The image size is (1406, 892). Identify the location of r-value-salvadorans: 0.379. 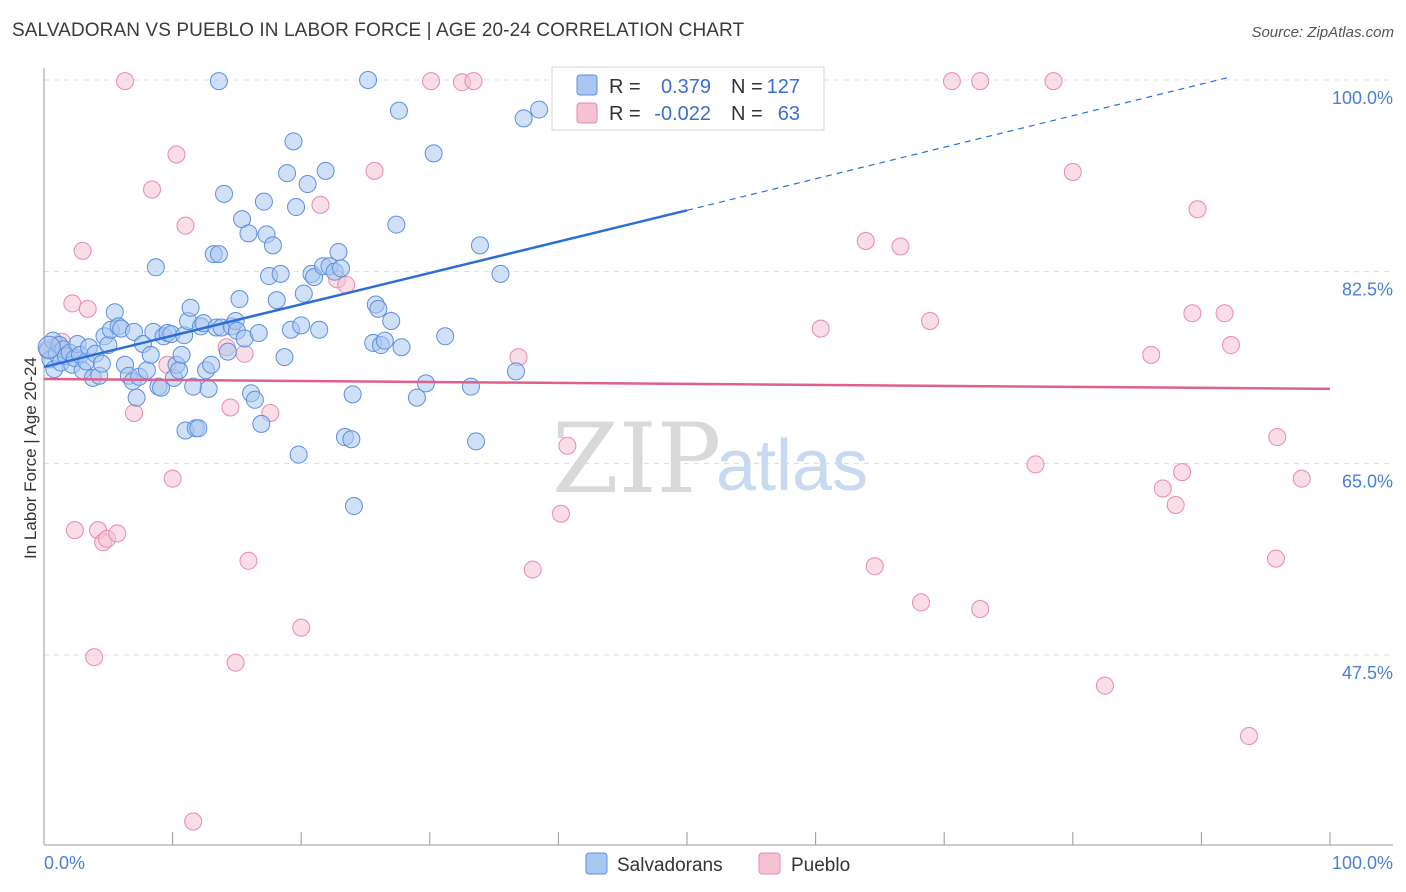
(686, 87).